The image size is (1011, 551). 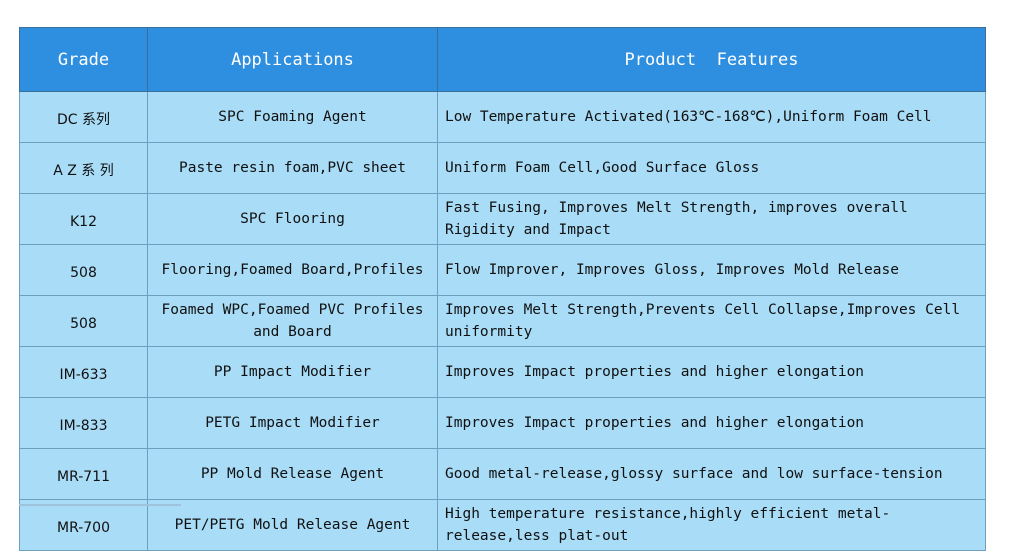 I want to click on header-product-features: Product Features, so click(x=711, y=59).